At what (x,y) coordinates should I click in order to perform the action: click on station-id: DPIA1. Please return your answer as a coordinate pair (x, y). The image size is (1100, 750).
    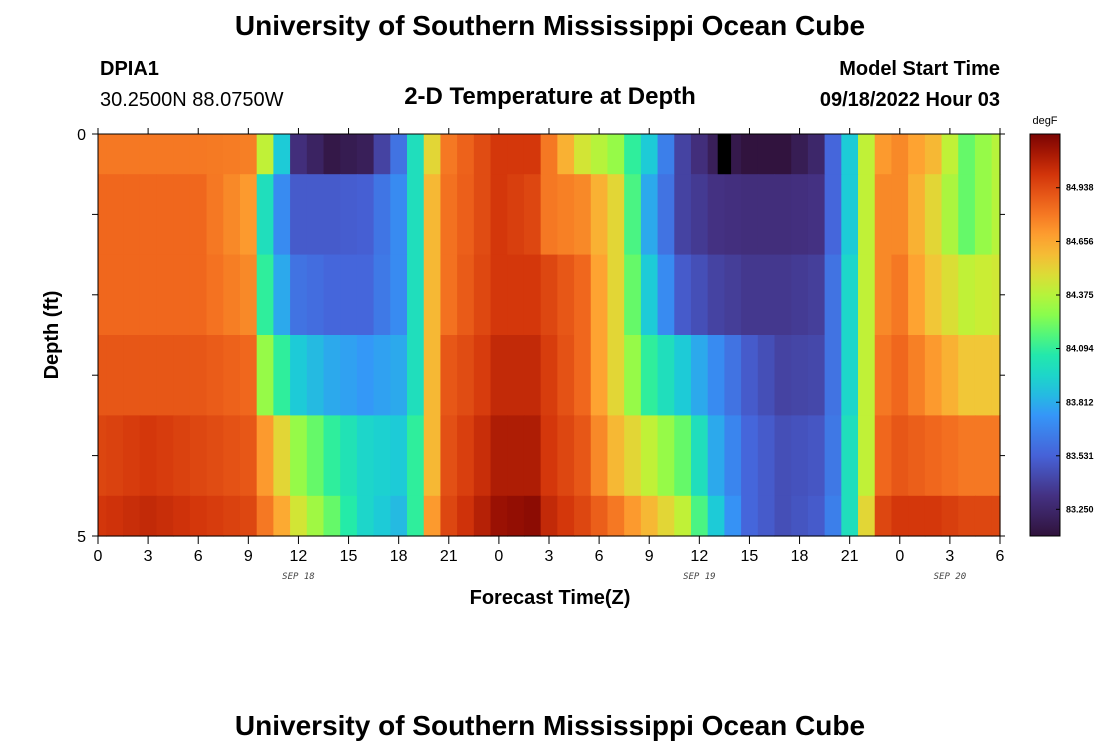
    Looking at the image, I should click on (129, 69).